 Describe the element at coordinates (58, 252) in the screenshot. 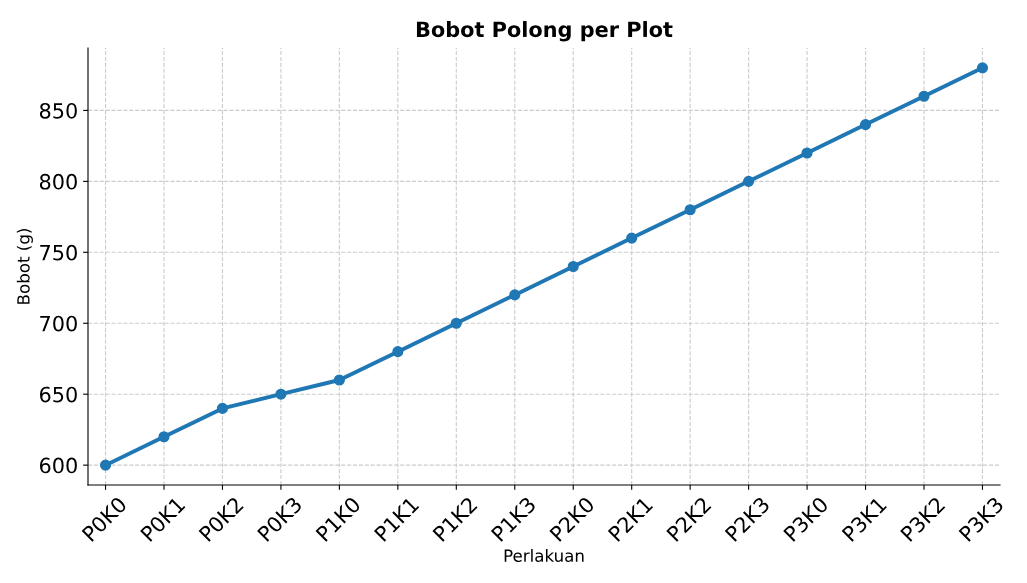

I see `y-tick-label: 750` at that location.